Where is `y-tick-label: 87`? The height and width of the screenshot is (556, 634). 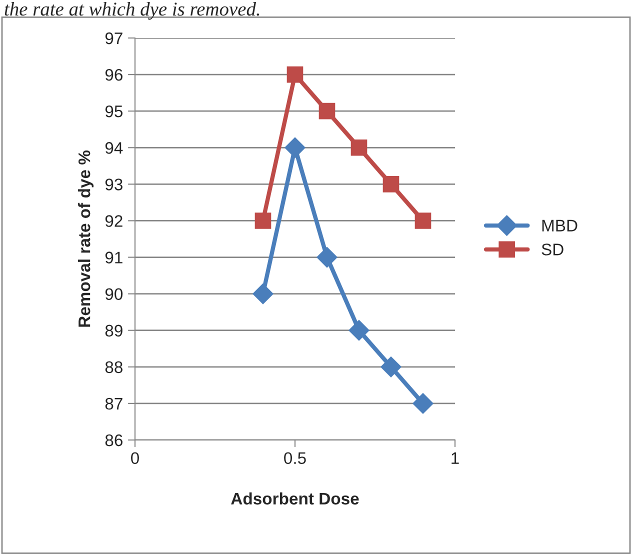
y-tick-label: 87 is located at coordinates (113, 404).